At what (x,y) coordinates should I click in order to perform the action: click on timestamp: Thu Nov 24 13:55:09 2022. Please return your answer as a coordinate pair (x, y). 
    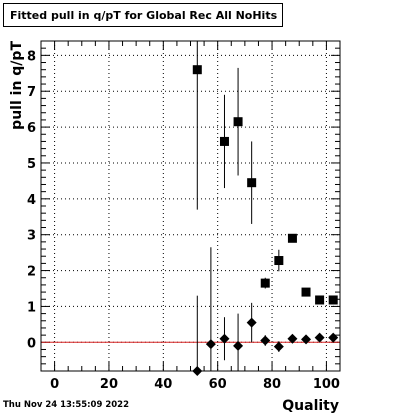
    Looking at the image, I should click on (66, 405).